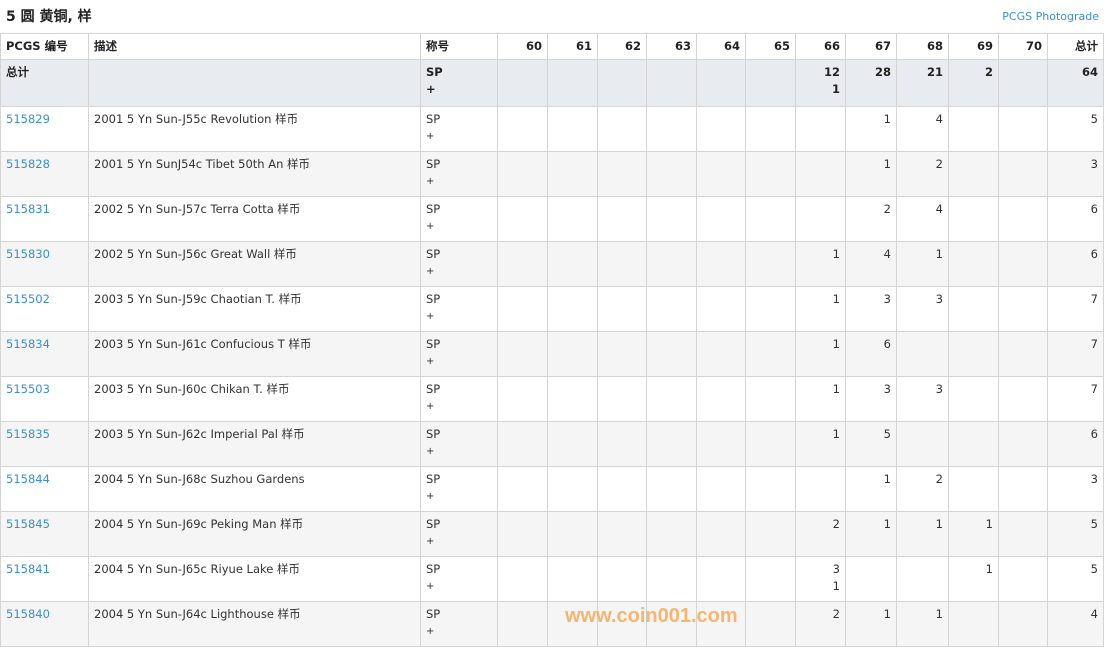 The image size is (1105, 647). I want to click on grade-cell: 28, so click(871, 83).